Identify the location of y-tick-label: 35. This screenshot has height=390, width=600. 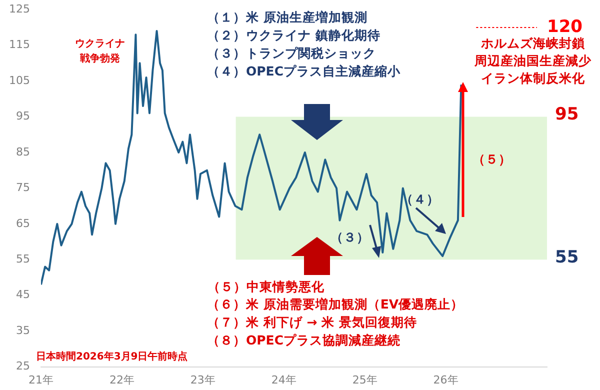
(23, 330).